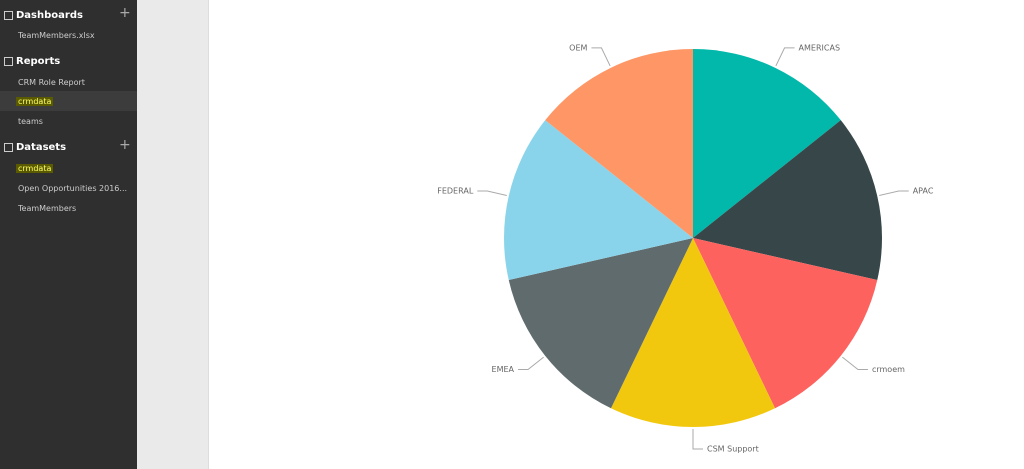 The width and height of the screenshot is (1024, 469). I want to click on nav-item: CRM Role Report, so click(68, 82).